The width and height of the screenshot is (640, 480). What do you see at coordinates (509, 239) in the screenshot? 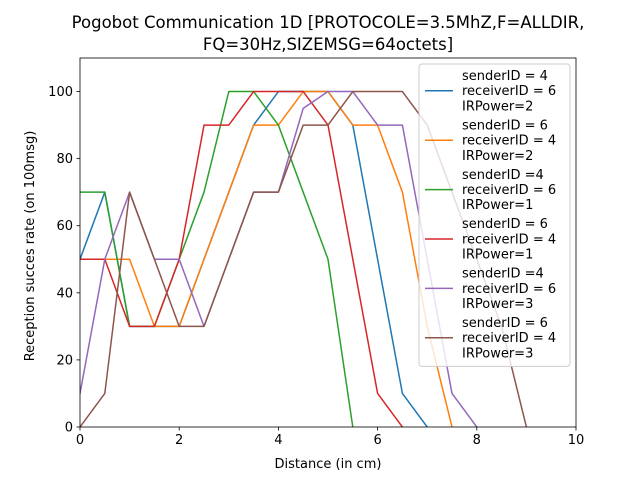
I see `legend-label-4-line-2: receiverID = 4` at bounding box center [509, 239].